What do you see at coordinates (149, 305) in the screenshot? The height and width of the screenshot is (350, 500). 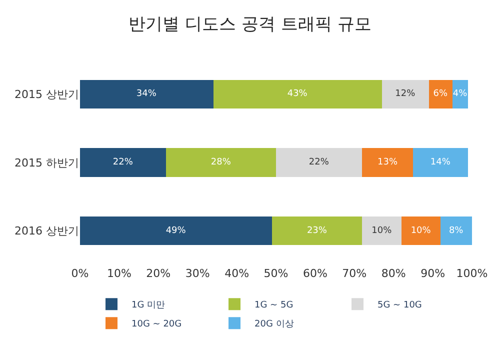 I see `legend-label: 1G 미만` at bounding box center [149, 305].